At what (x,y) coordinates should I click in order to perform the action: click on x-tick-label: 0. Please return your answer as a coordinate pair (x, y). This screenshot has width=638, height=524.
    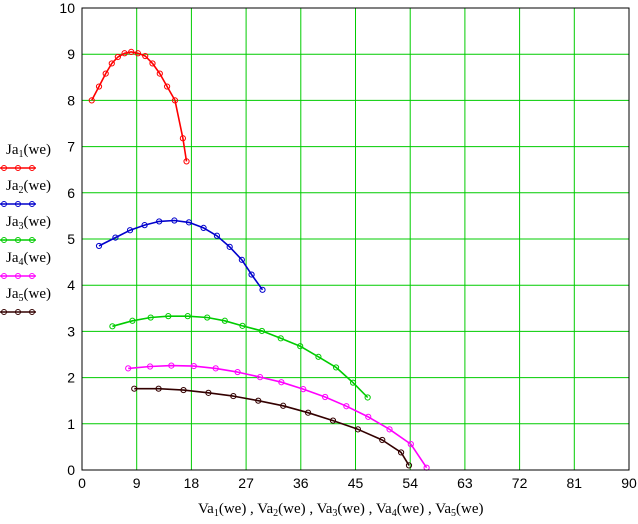
    Looking at the image, I should click on (82, 483).